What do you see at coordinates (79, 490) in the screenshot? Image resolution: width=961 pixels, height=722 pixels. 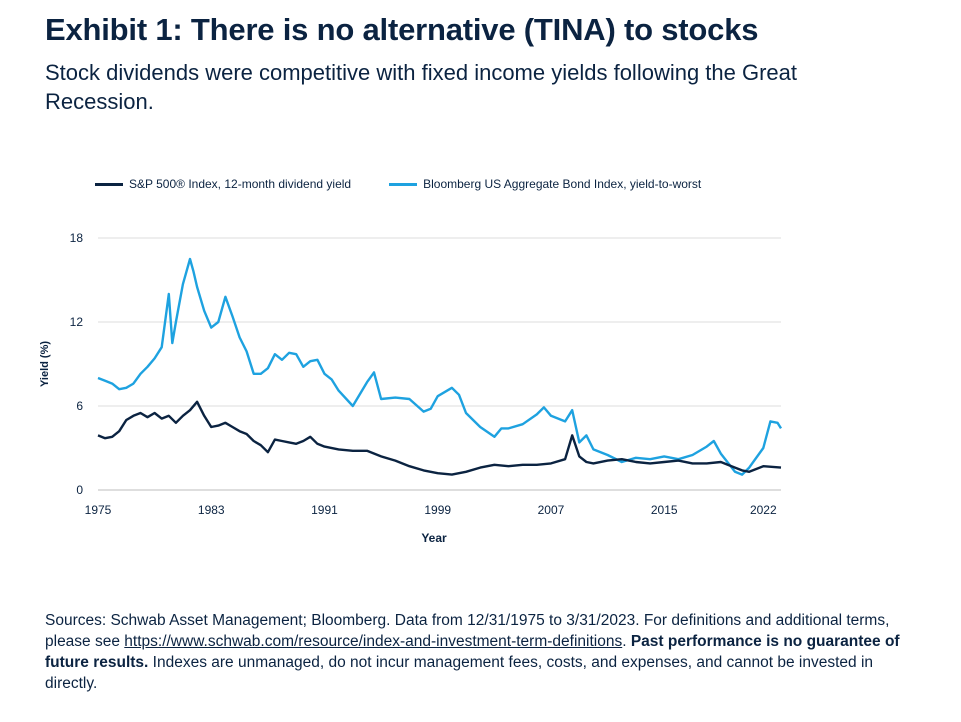 I see `y-tick-label: 0` at bounding box center [79, 490].